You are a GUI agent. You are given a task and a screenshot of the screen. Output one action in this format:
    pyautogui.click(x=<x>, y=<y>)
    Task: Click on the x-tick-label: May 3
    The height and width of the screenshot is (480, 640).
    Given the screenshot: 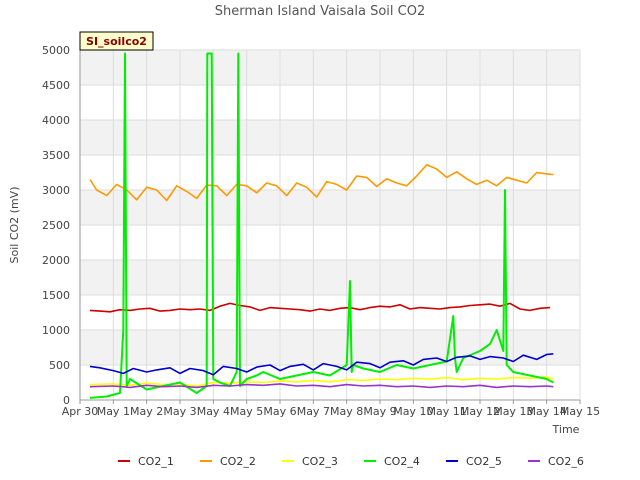 What is the action you would take?
    pyautogui.click(x=179, y=411)
    